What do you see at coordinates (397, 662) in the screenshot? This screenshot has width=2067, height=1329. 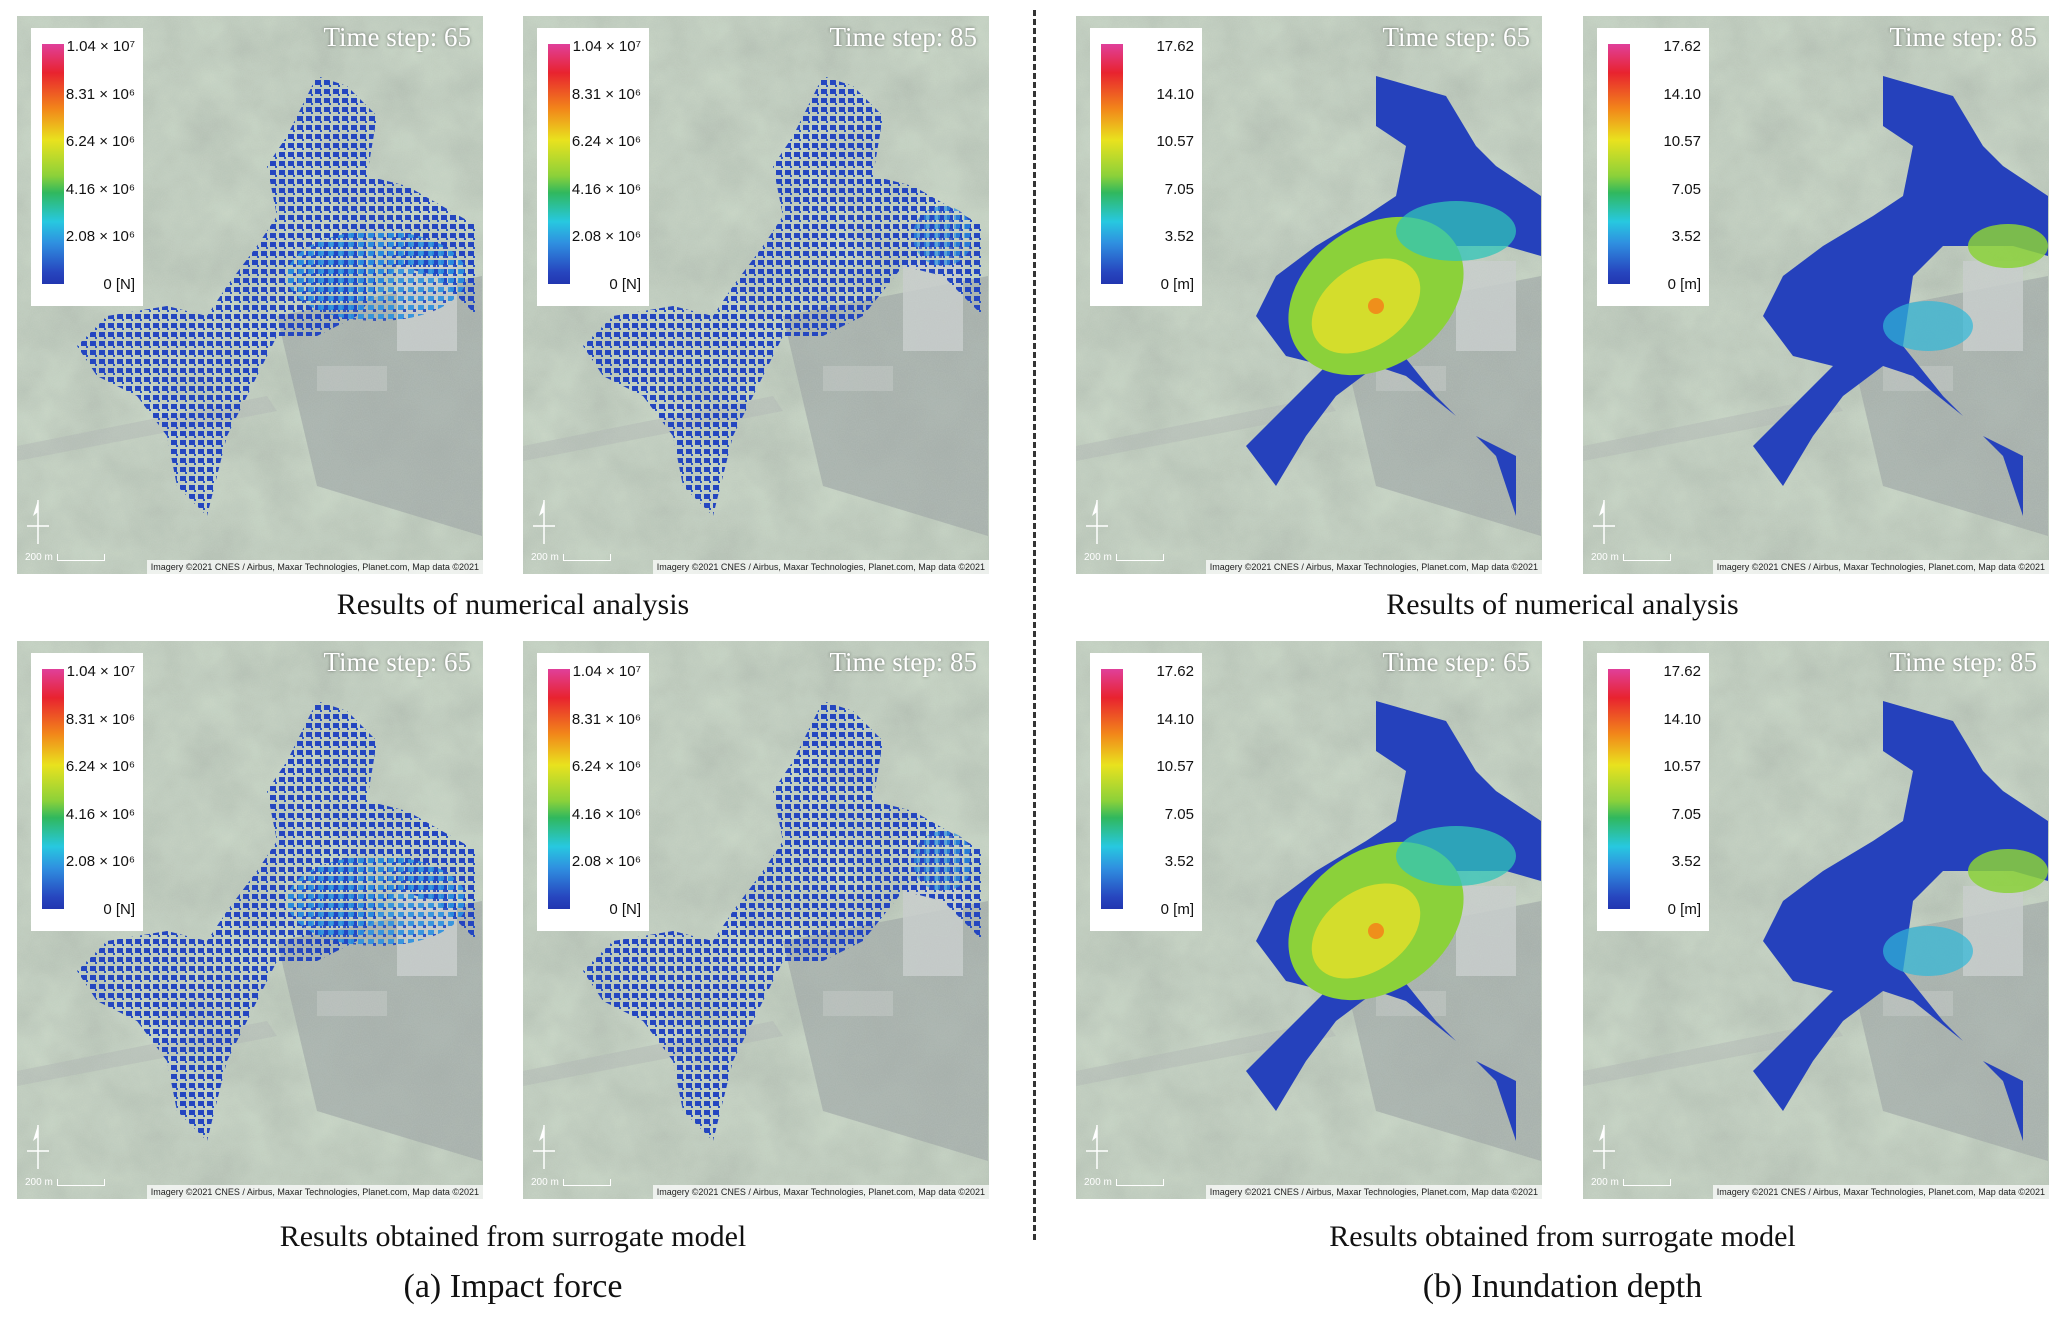 I see `time-step-label: Time step: 65` at bounding box center [397, 662].